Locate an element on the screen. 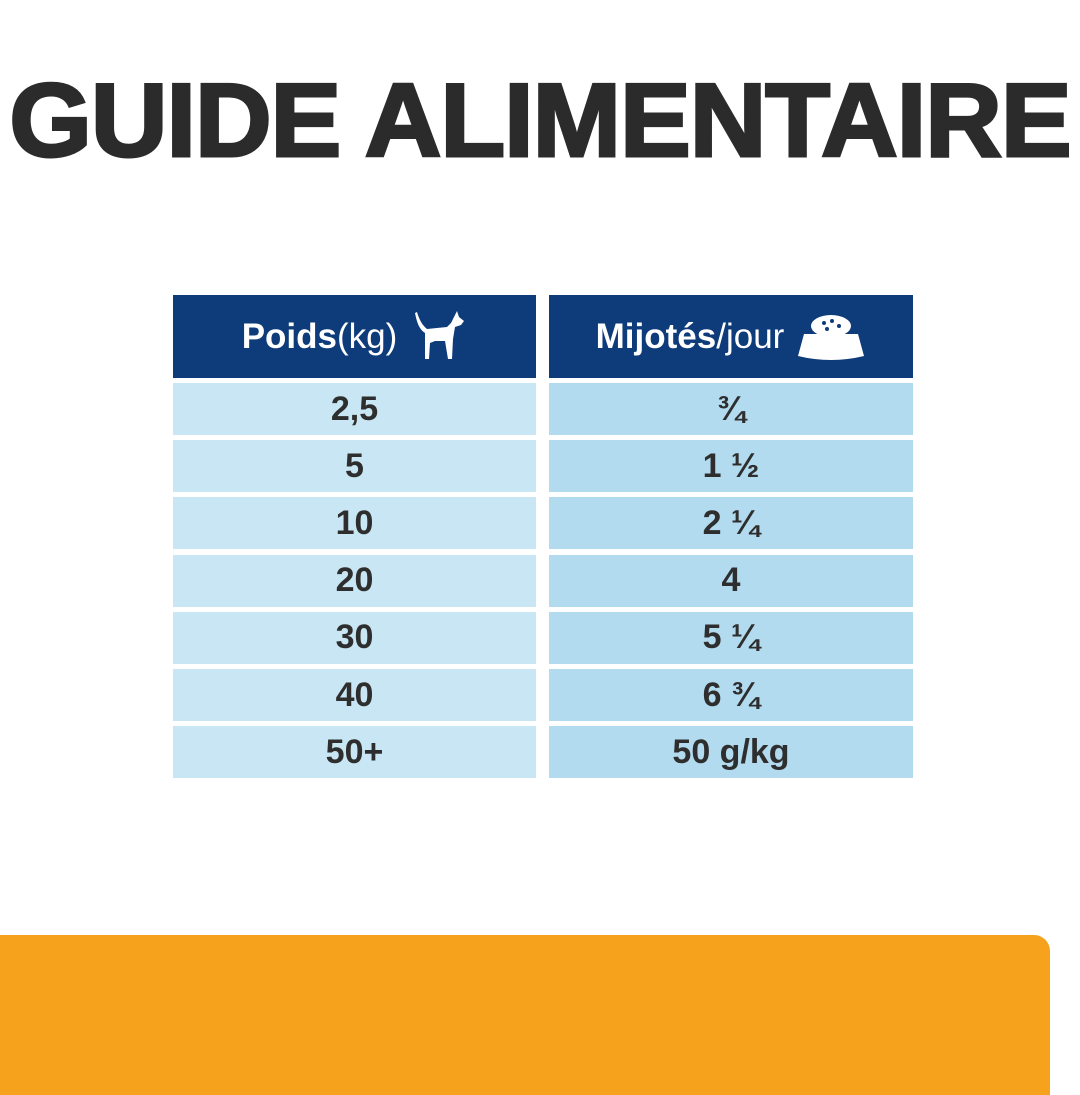 The width and height of the screenshot is (1080, 1095). weight-cell: 40 is located at coordinates (354, 695).